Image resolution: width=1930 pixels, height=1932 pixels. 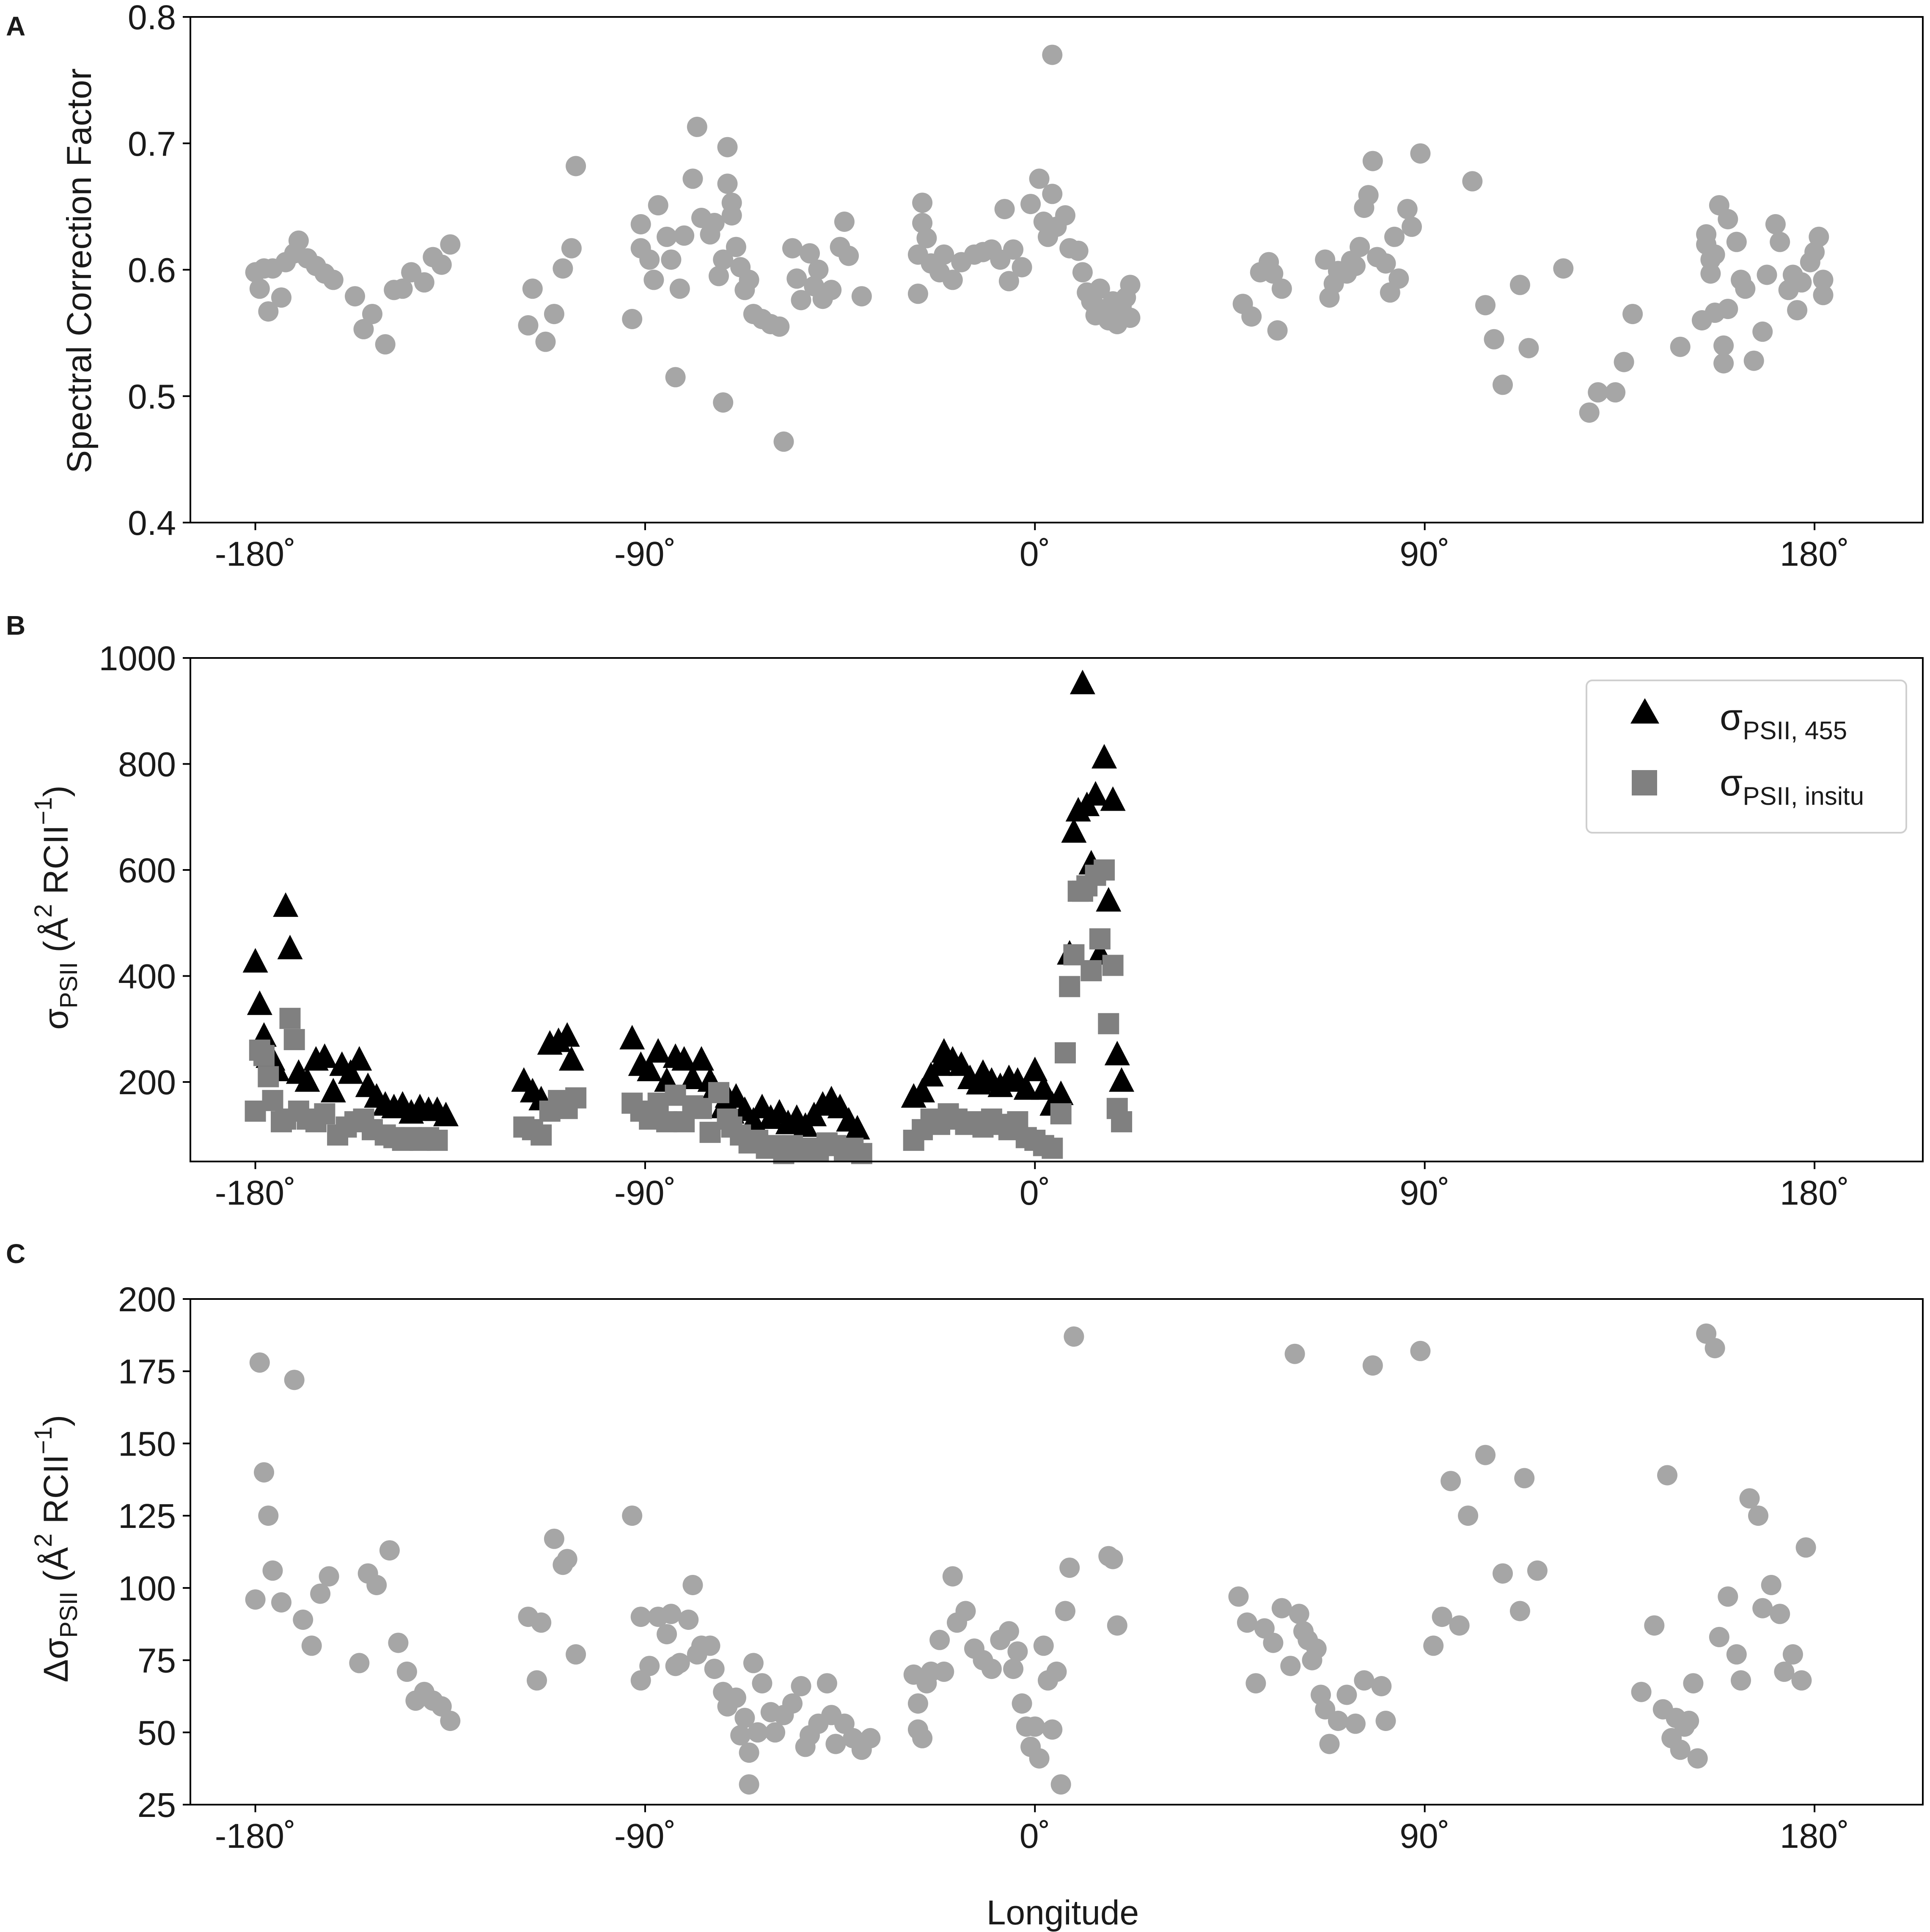 I want to click on panel-a-y-axis-label: Spectral Correction Factor, so click(x=79, y=270).